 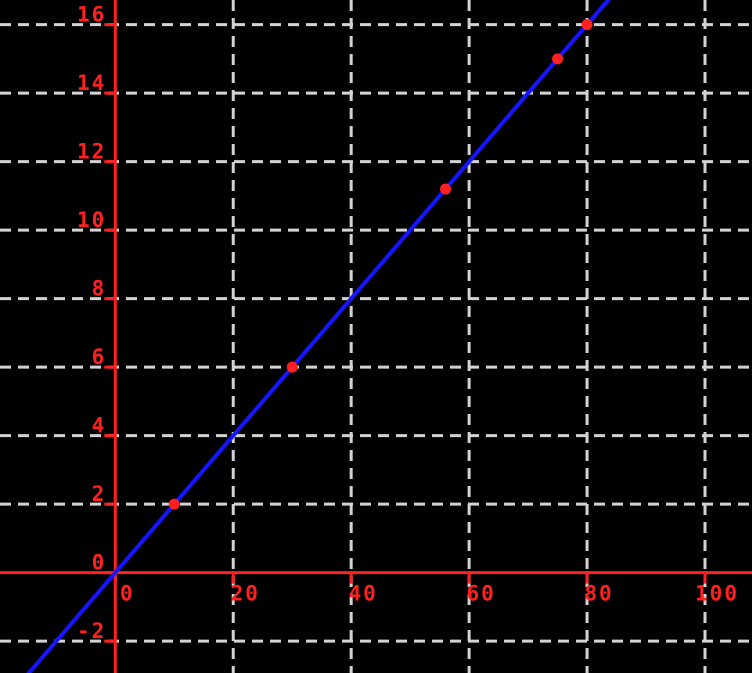 What do you see at coordinates (91, 631) in the screenshot?
I see `y-tick-label: -2` at bounding box center [91, 631].